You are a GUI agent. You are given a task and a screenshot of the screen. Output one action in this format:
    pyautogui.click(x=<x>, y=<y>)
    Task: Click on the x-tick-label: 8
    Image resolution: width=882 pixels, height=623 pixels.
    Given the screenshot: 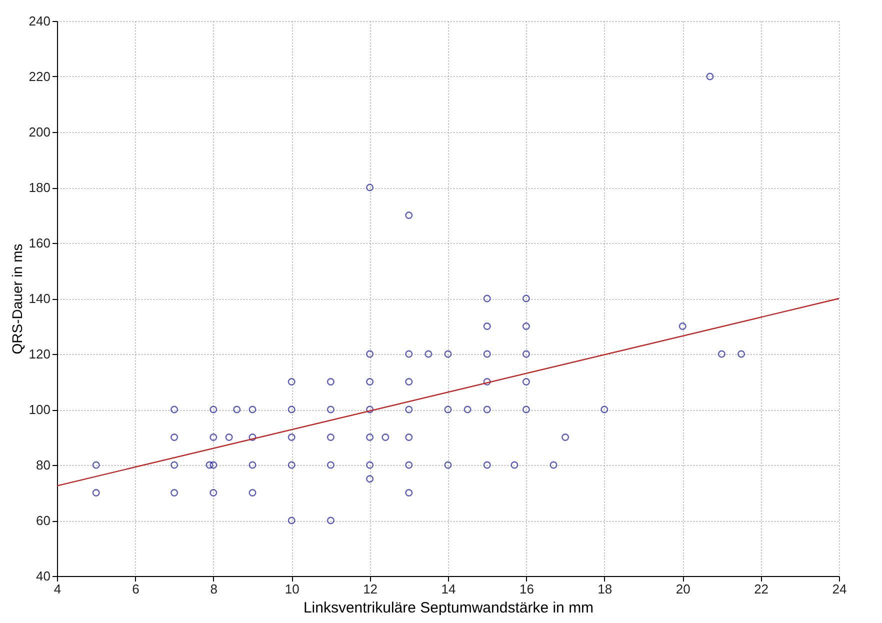 What is the action you would take?
    pyautogui.click(x=214, y=589)
    